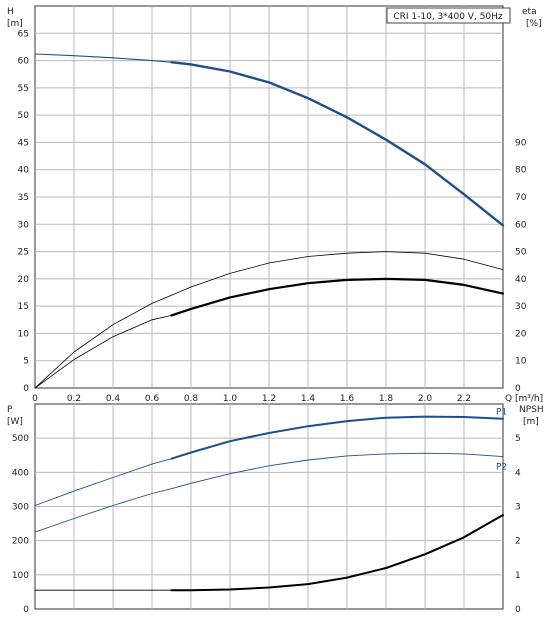 This screenshot has width=557, height=628. What do you see at coordinates (113, 399) in the screenshot?
I see `x-tick-label: 0.4` at bounding box center [113, 399].